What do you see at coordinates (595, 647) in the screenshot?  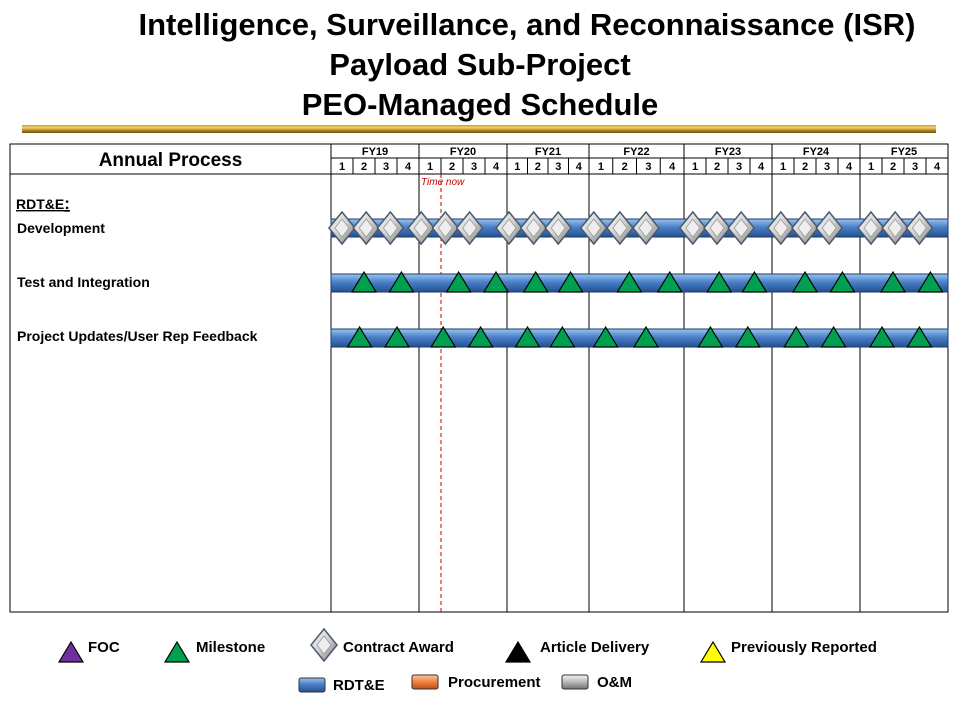 I see `legend-label: Article Delivery` at bounding box center [595, 647].